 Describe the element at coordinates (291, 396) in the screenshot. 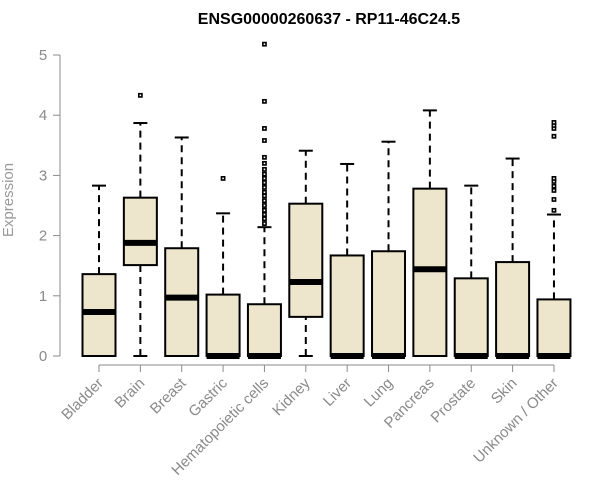

I see `x-tick-label: Kidney` at that location.